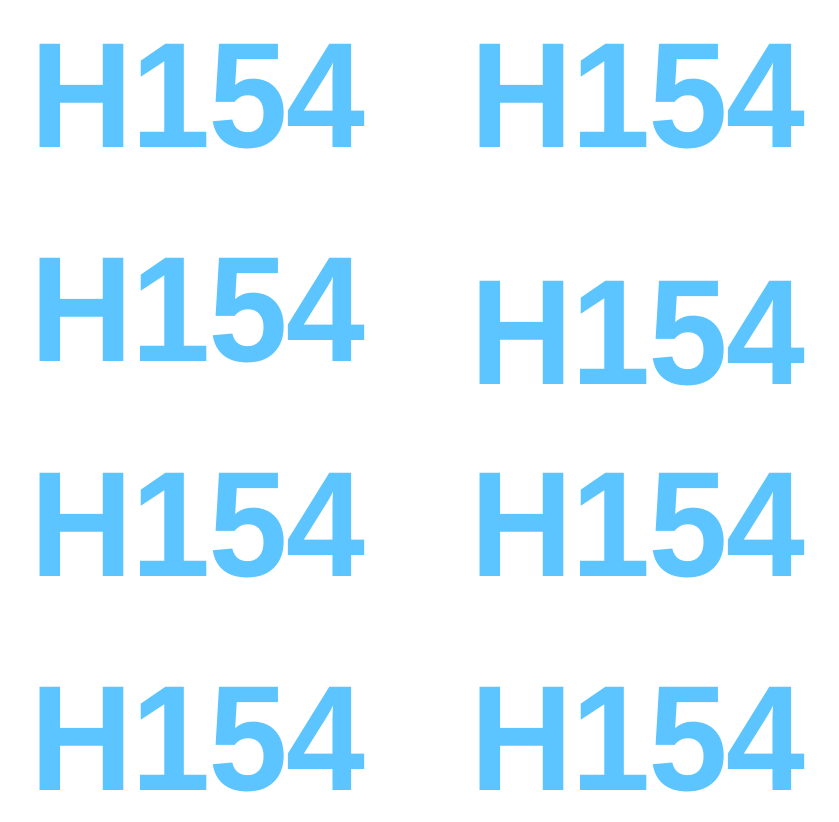 The height and width of the screenshot is (822, 839). Describe the element at coordinates (637, 524) in the screenshot. I see `label-r3-c2: H154` at that location.